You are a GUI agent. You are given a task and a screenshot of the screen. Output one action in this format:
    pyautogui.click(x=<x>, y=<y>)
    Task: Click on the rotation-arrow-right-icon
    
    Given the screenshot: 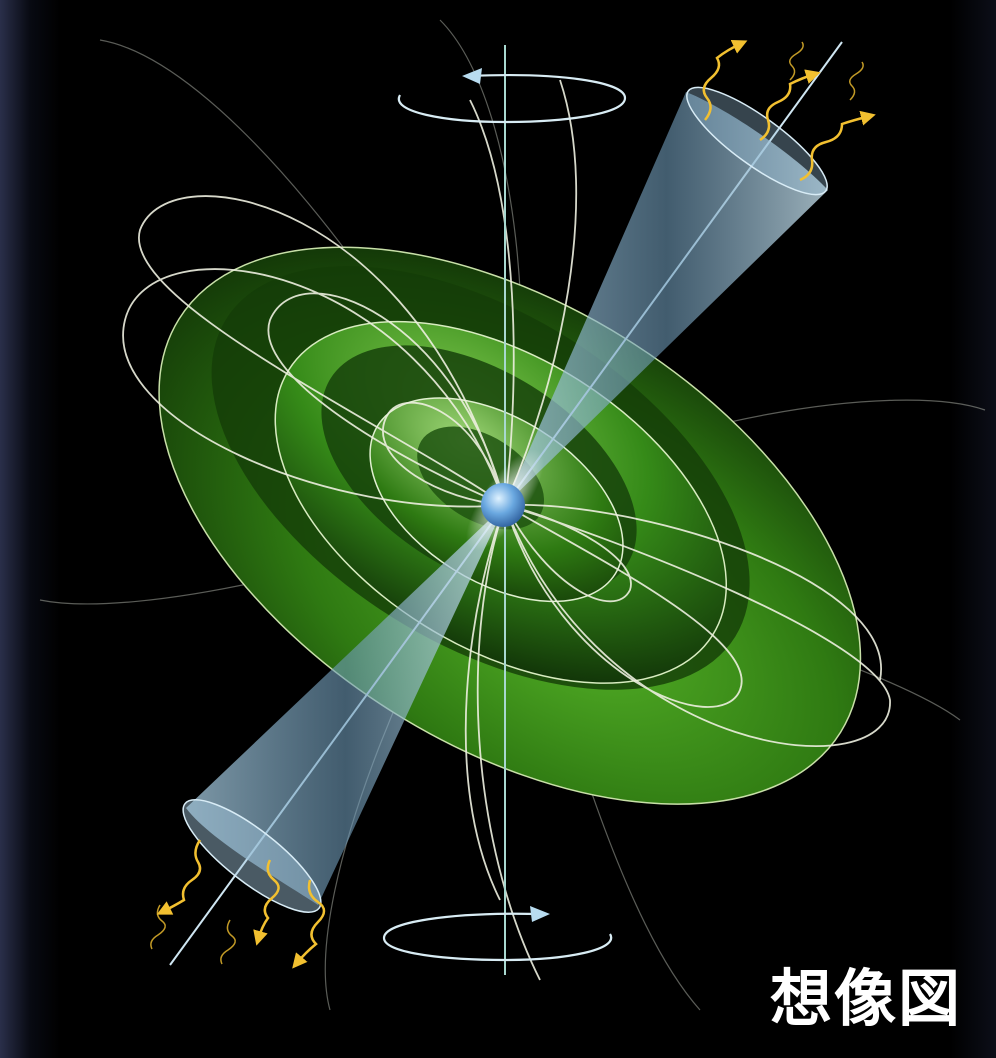 What is the action you would take?
    pyautogui.click(x=497, y=934)
    